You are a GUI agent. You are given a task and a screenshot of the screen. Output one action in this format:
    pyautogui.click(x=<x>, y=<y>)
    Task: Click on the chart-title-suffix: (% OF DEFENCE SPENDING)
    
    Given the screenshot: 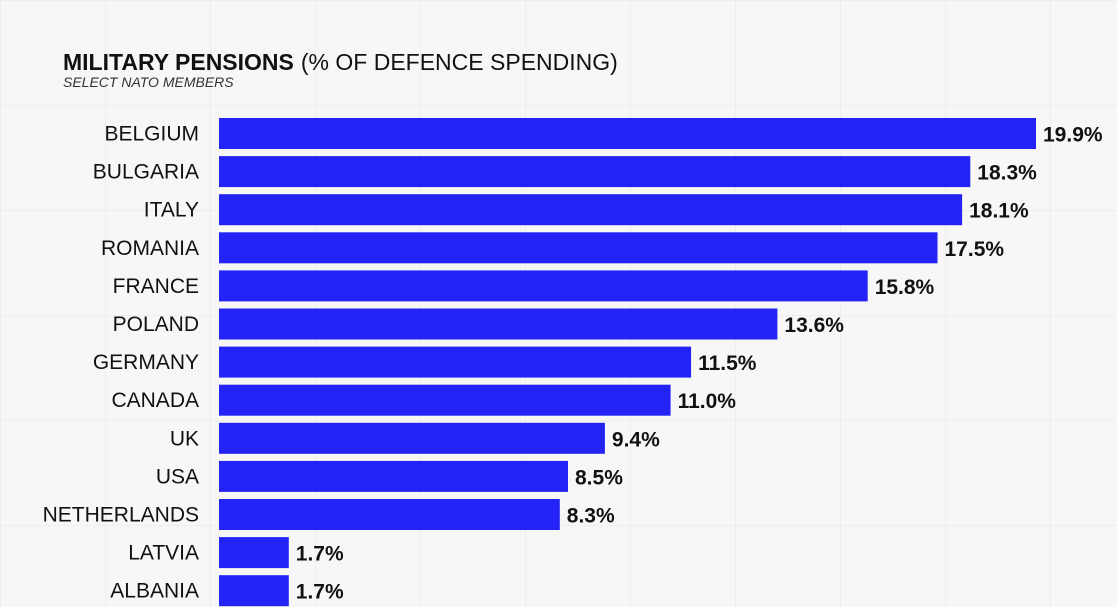 What is the action you would take?
    pyautogui.click(x=459, y=62)
    